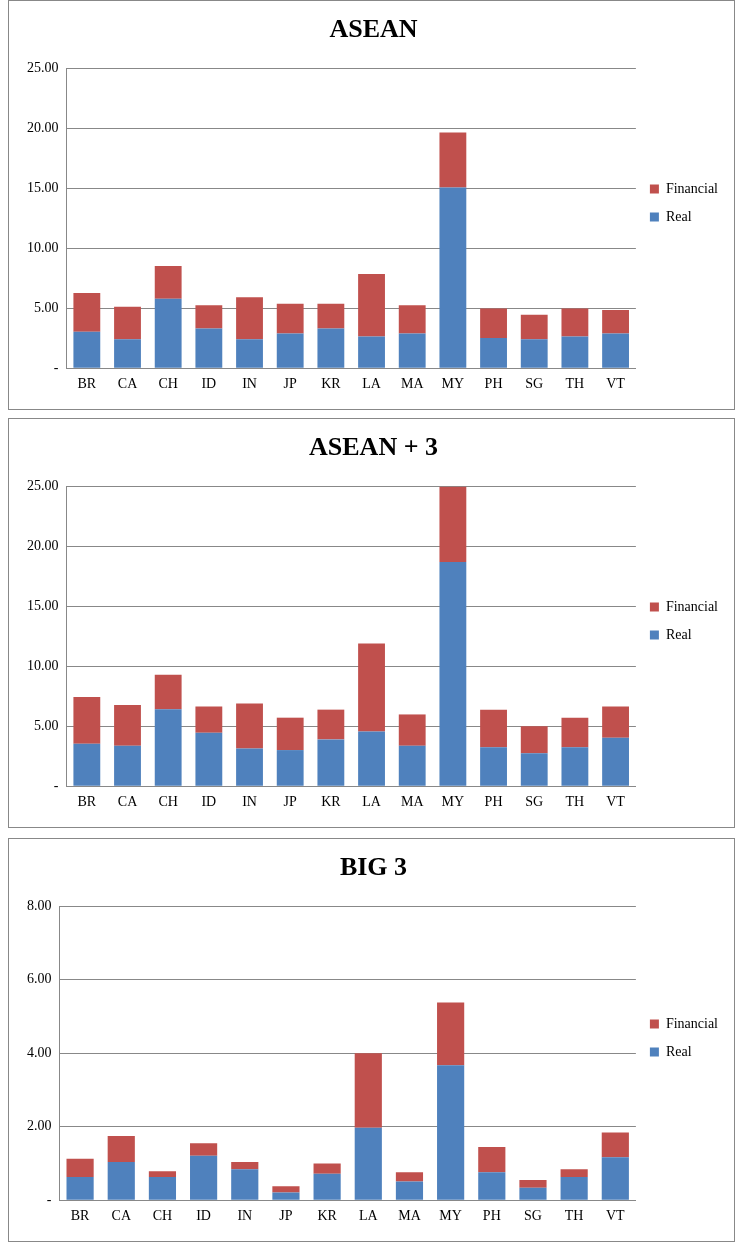 The image size is (737, 1244). Describe the element at coordinates (43, 485) in the screenshot. I see `y-tick-label: 25.00` at that location.